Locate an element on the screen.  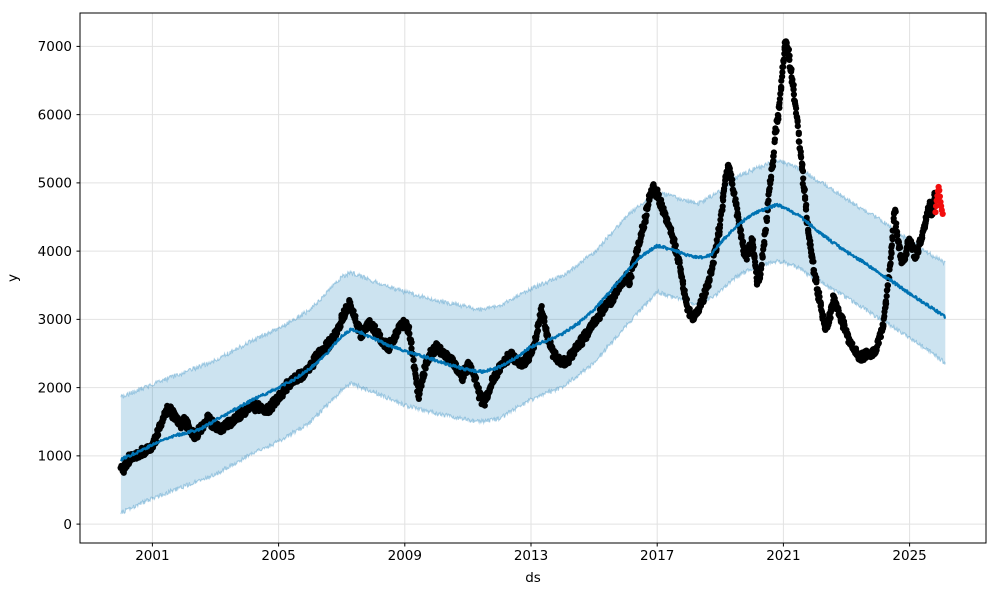
y-tick-label-0: 0 is located at coordinates (67, 525).